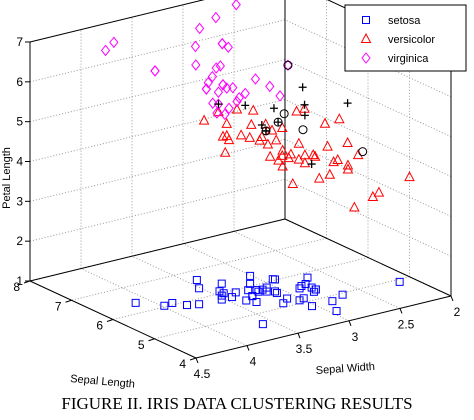  Describe the element at coordinates (141, 345) in the screenshot. I see `y-tick-label: 5` at that location.